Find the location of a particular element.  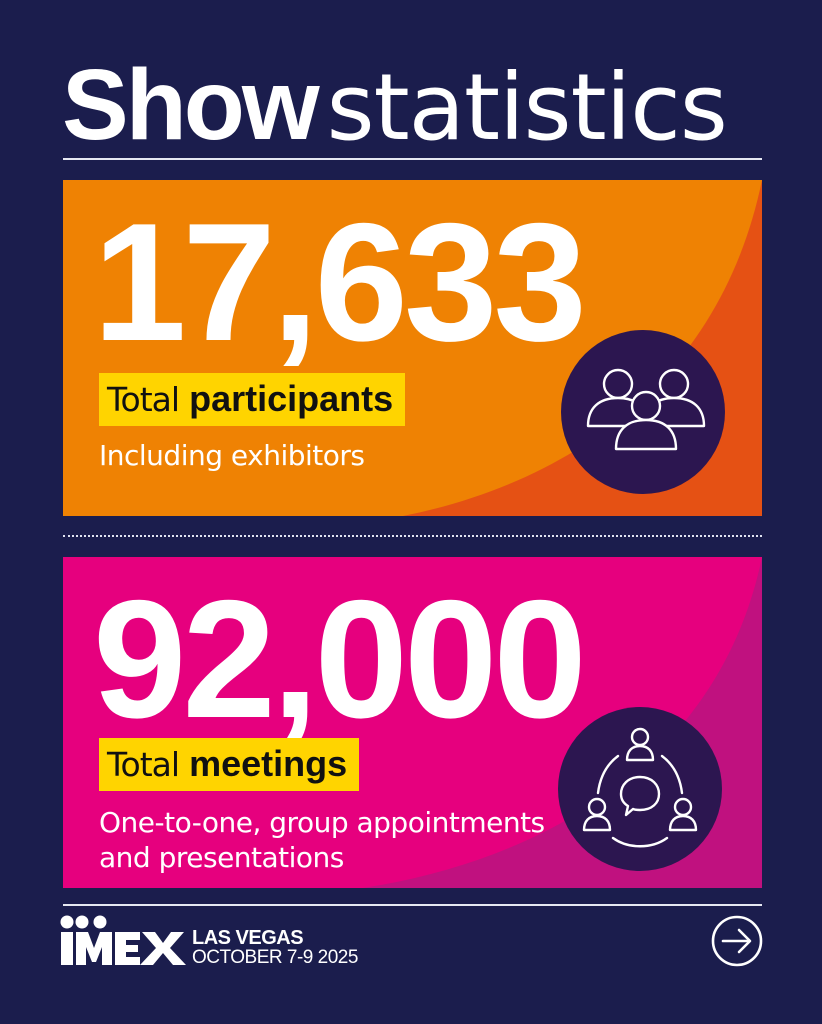

arrow-right-circle-icon is located at coordinates (737, 941).